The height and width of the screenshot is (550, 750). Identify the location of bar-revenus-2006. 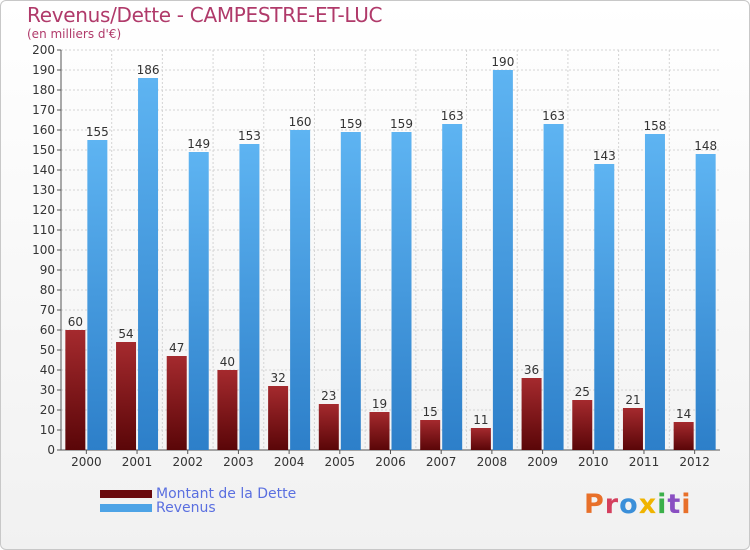
(401, 291).